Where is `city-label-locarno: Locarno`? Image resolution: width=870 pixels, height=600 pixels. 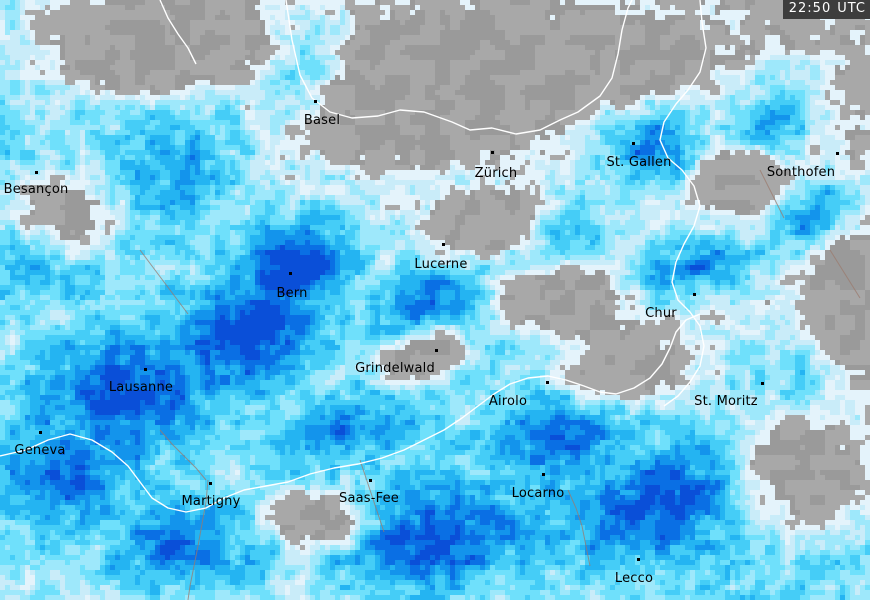 city-label-locarno: Locarno is located at coordinates (538, 494).